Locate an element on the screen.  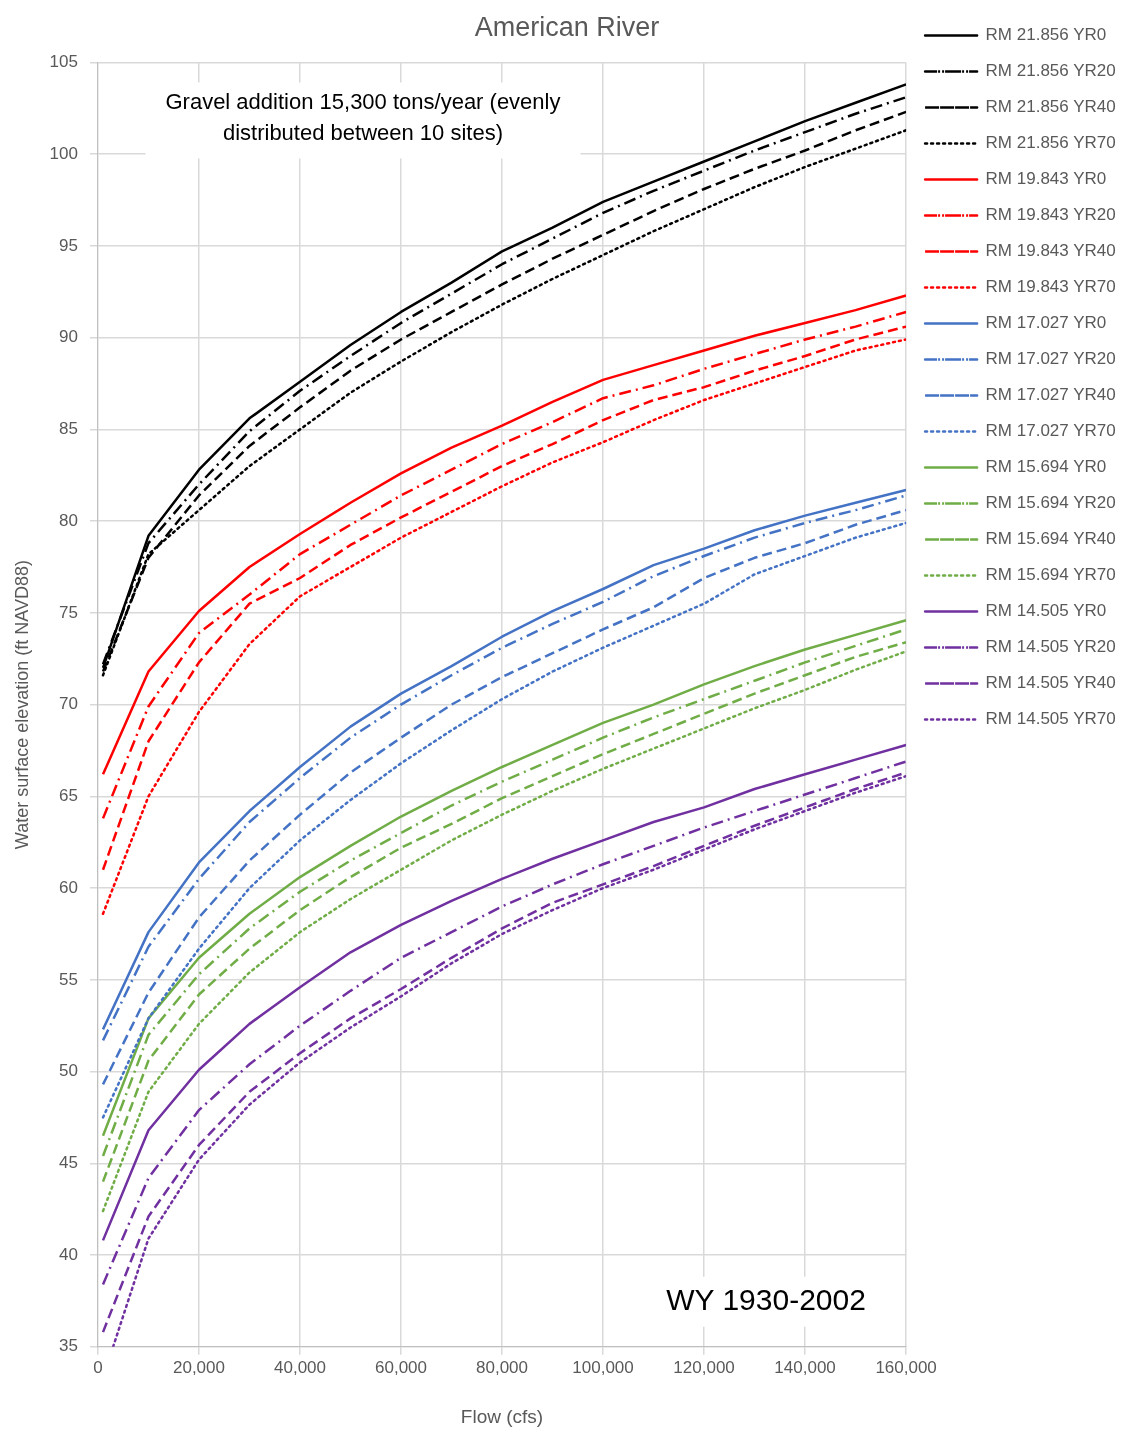
legend-label: RM 15.694 YR20 is located at coordinates (1050, 503).